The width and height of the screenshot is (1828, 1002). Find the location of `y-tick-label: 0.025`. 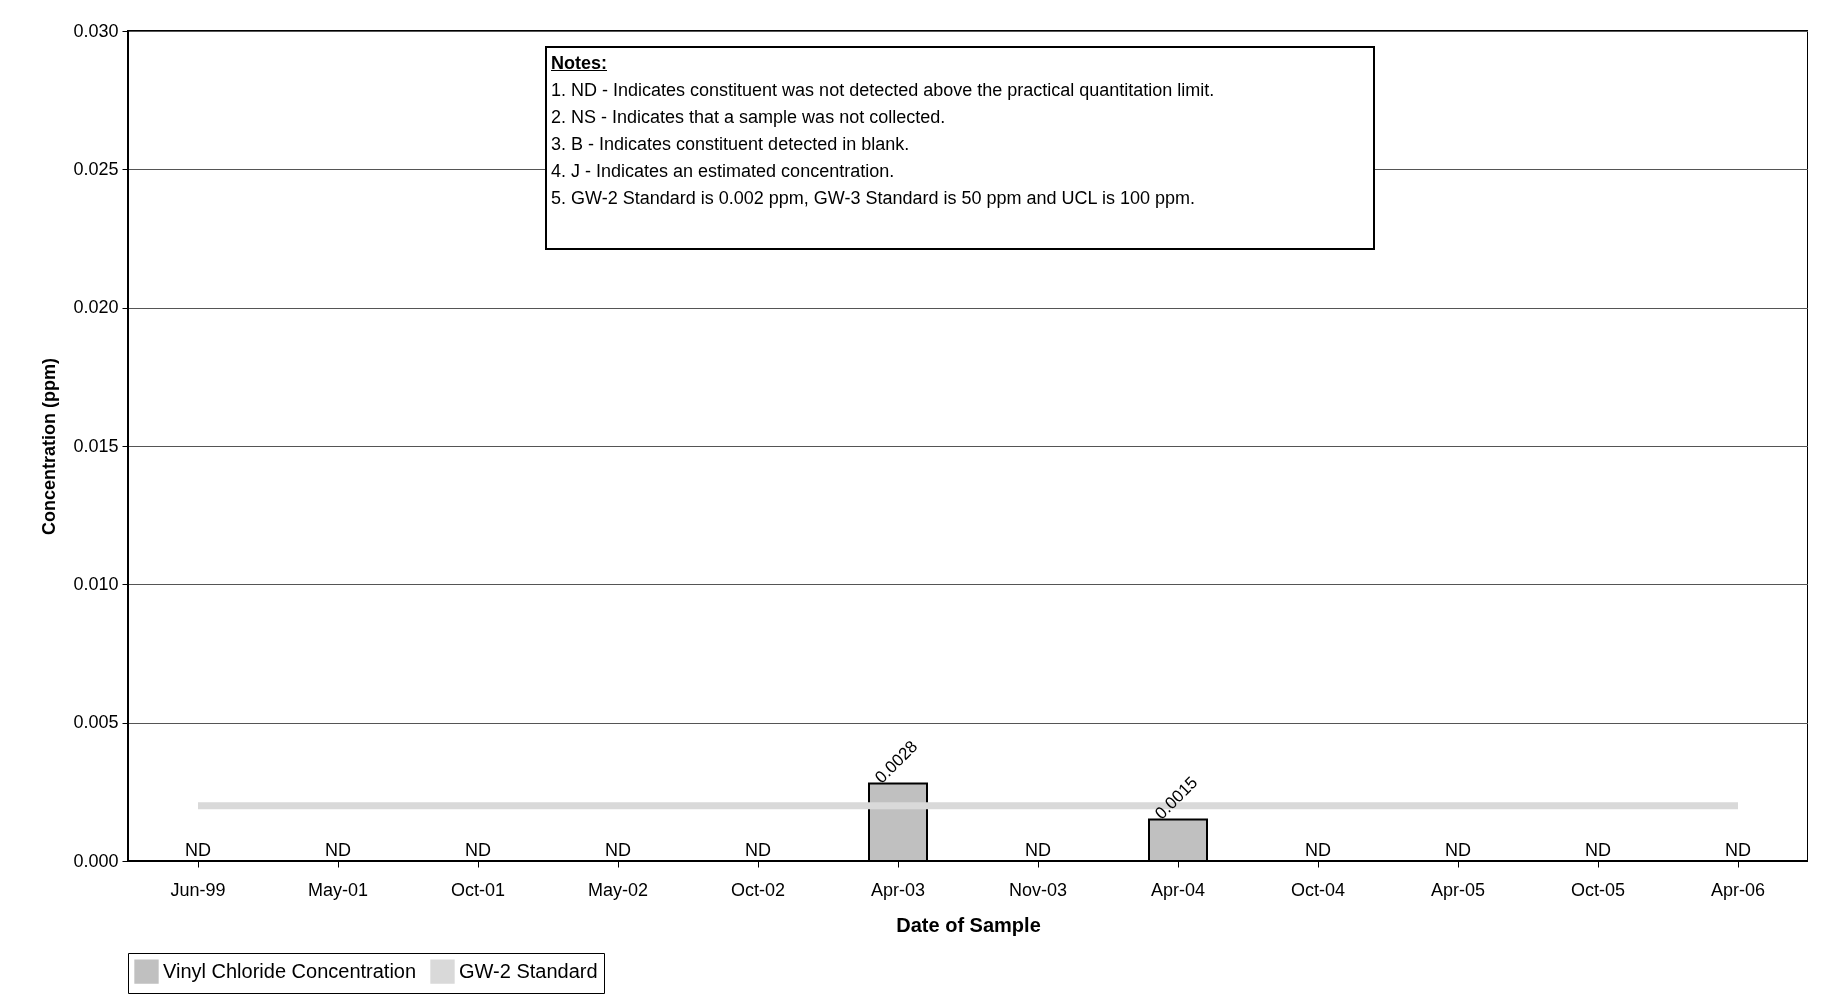

y-tick-label: 0.025 is located at coordinates (96, 168).